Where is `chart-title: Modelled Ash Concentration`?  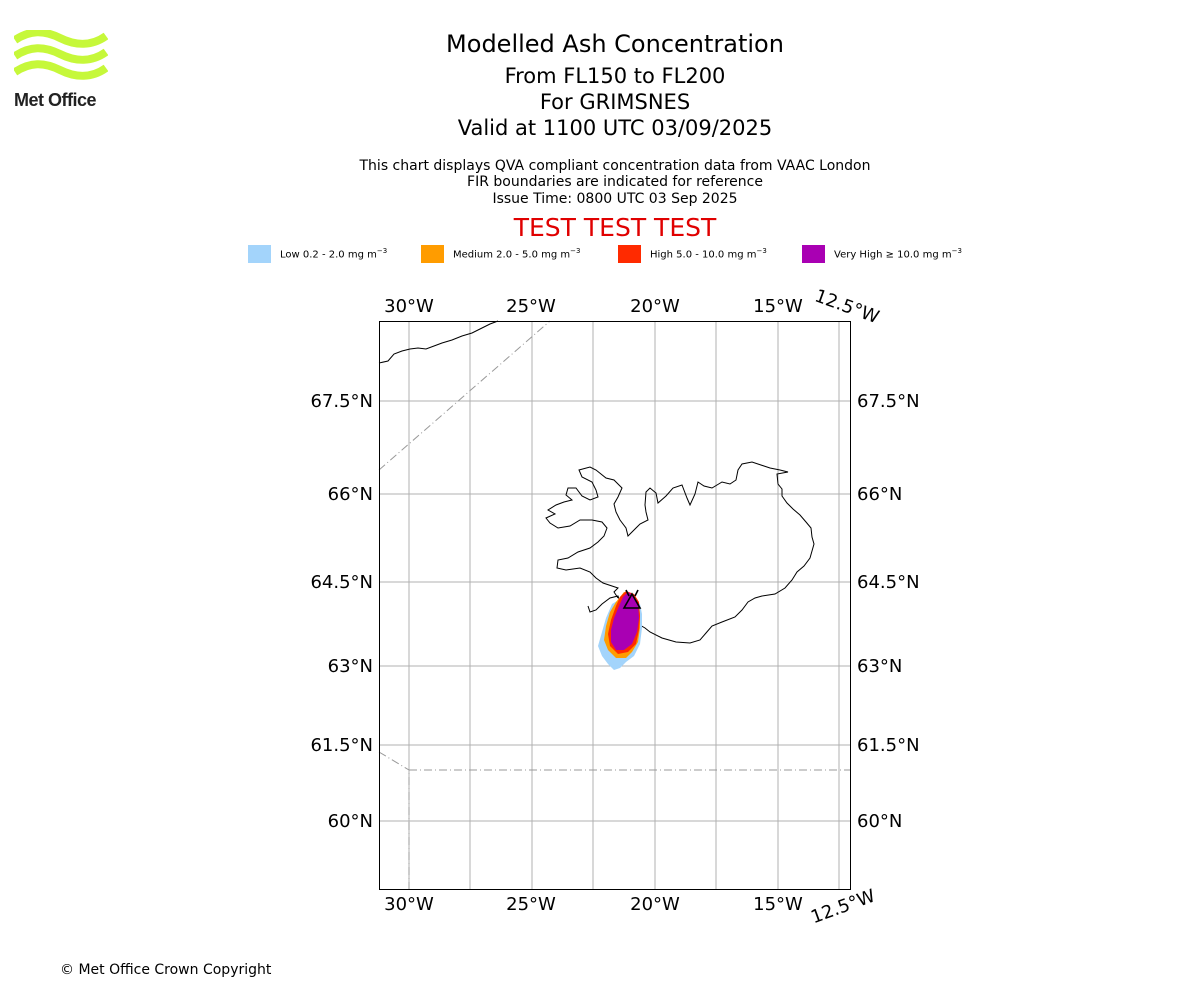
chart-title: Modelled Ash Concentration is located at coordinates (615, 44).